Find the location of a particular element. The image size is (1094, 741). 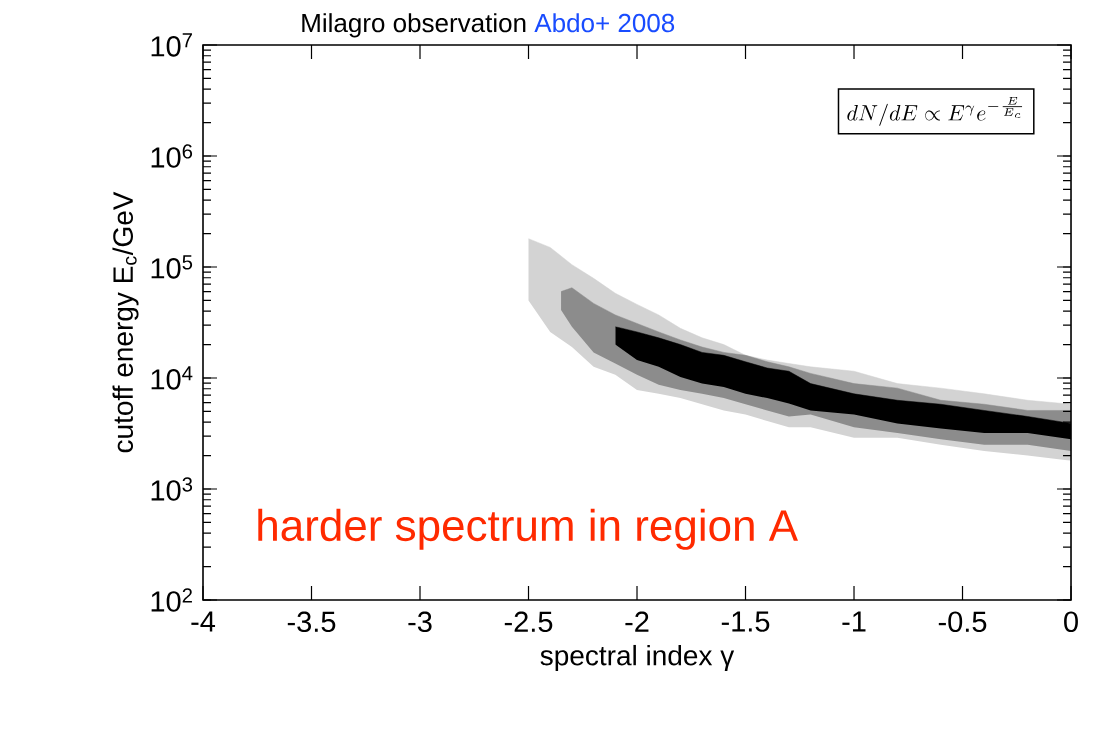

y-tick-label: 10$^{5}$ is located at coordinates (172, 267).